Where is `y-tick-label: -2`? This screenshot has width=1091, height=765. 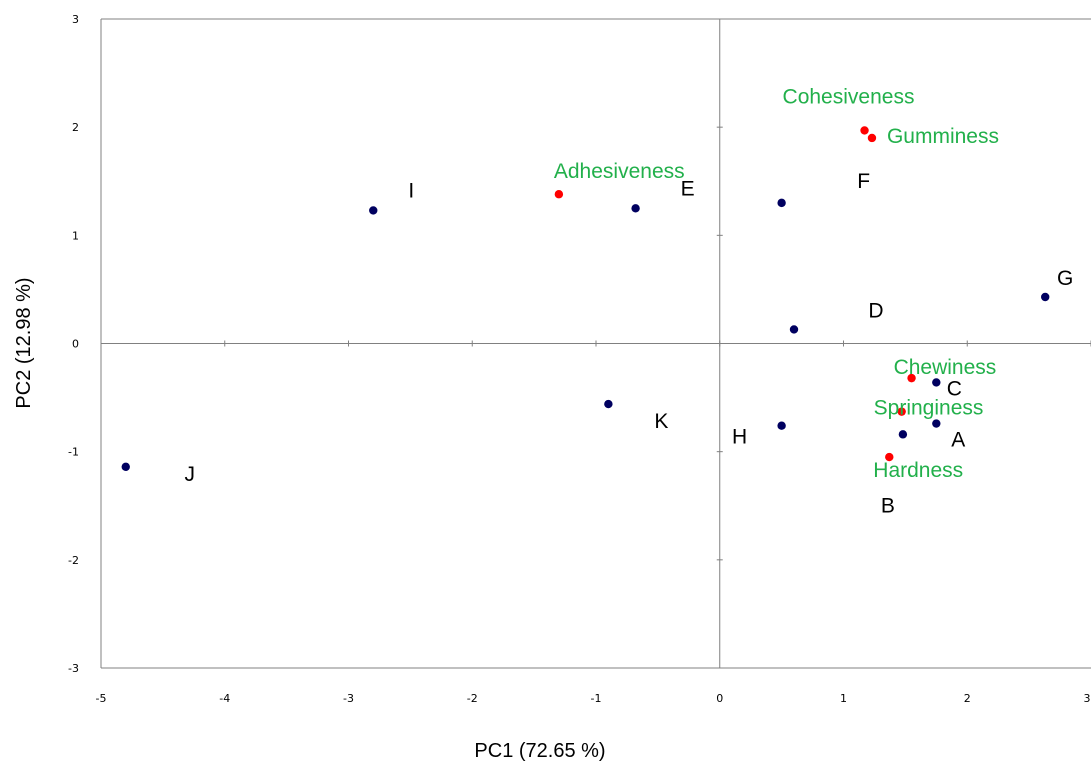
y-tick-label: -2 is located at coordinates (73, 560).